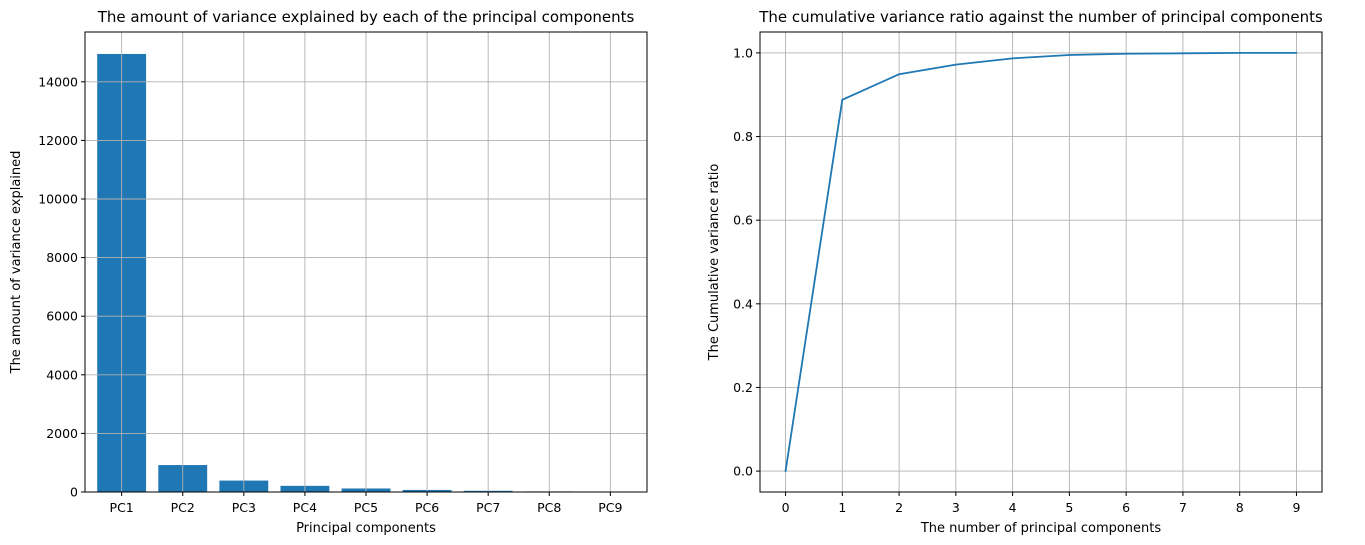 The width and height of the screenshot is (1365, 545). Describe the element at coordinates (956, 507) in the screenshot. I see `x-tick-label: 3` at that location.